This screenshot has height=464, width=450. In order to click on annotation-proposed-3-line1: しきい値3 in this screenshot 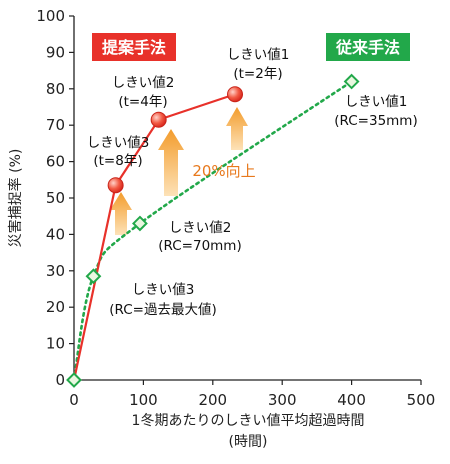, I will do `click(118, 143)`.